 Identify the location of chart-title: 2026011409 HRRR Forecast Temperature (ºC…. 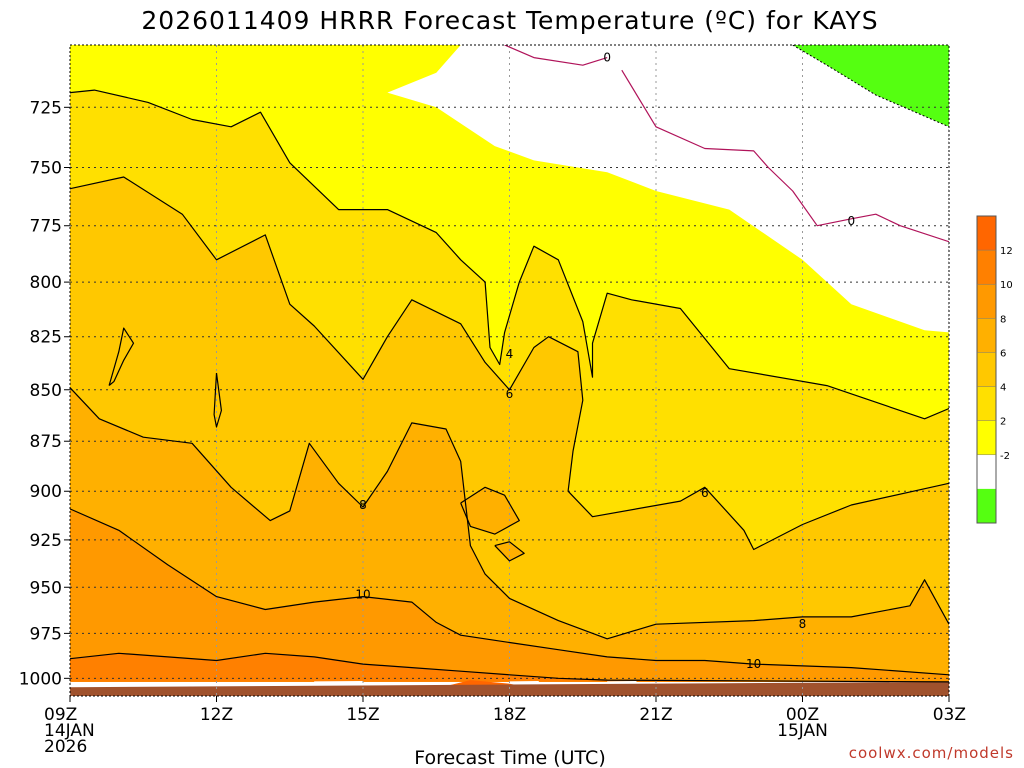
(509, 20).